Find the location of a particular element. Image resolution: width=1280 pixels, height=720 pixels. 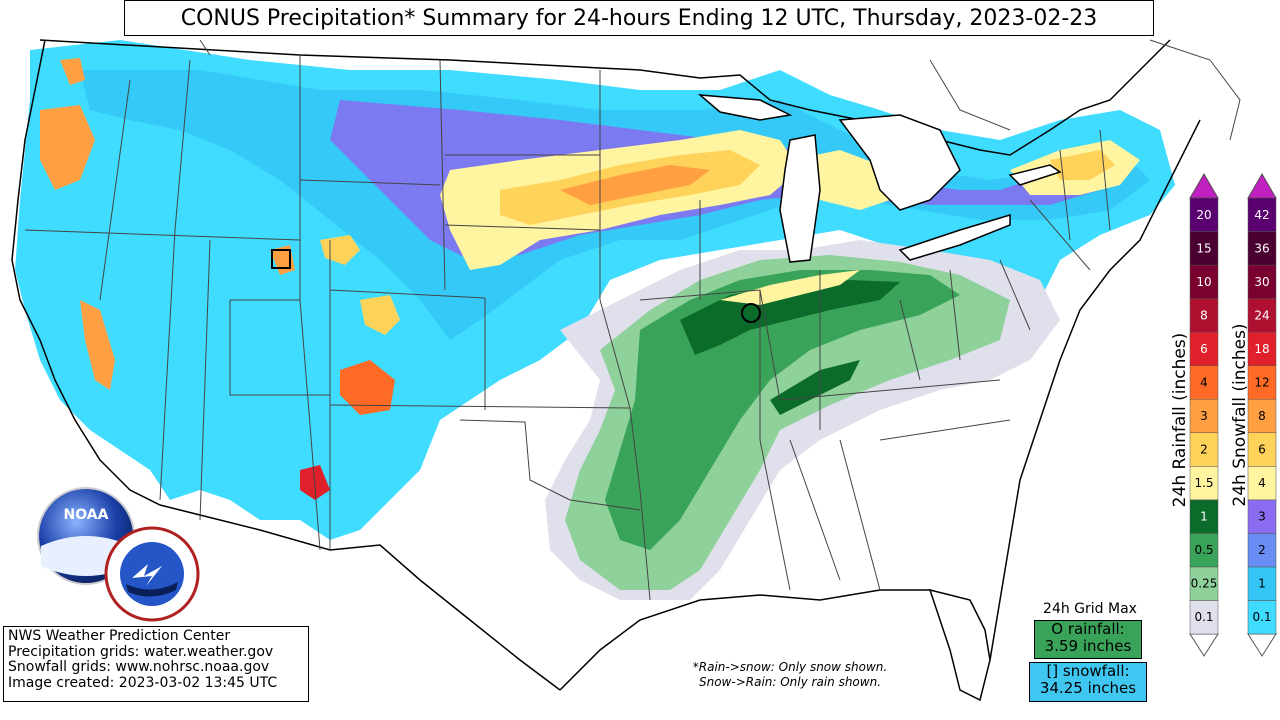

grid-max-rainfall-label: O rainfall: is located at coordinates (1088, 629).